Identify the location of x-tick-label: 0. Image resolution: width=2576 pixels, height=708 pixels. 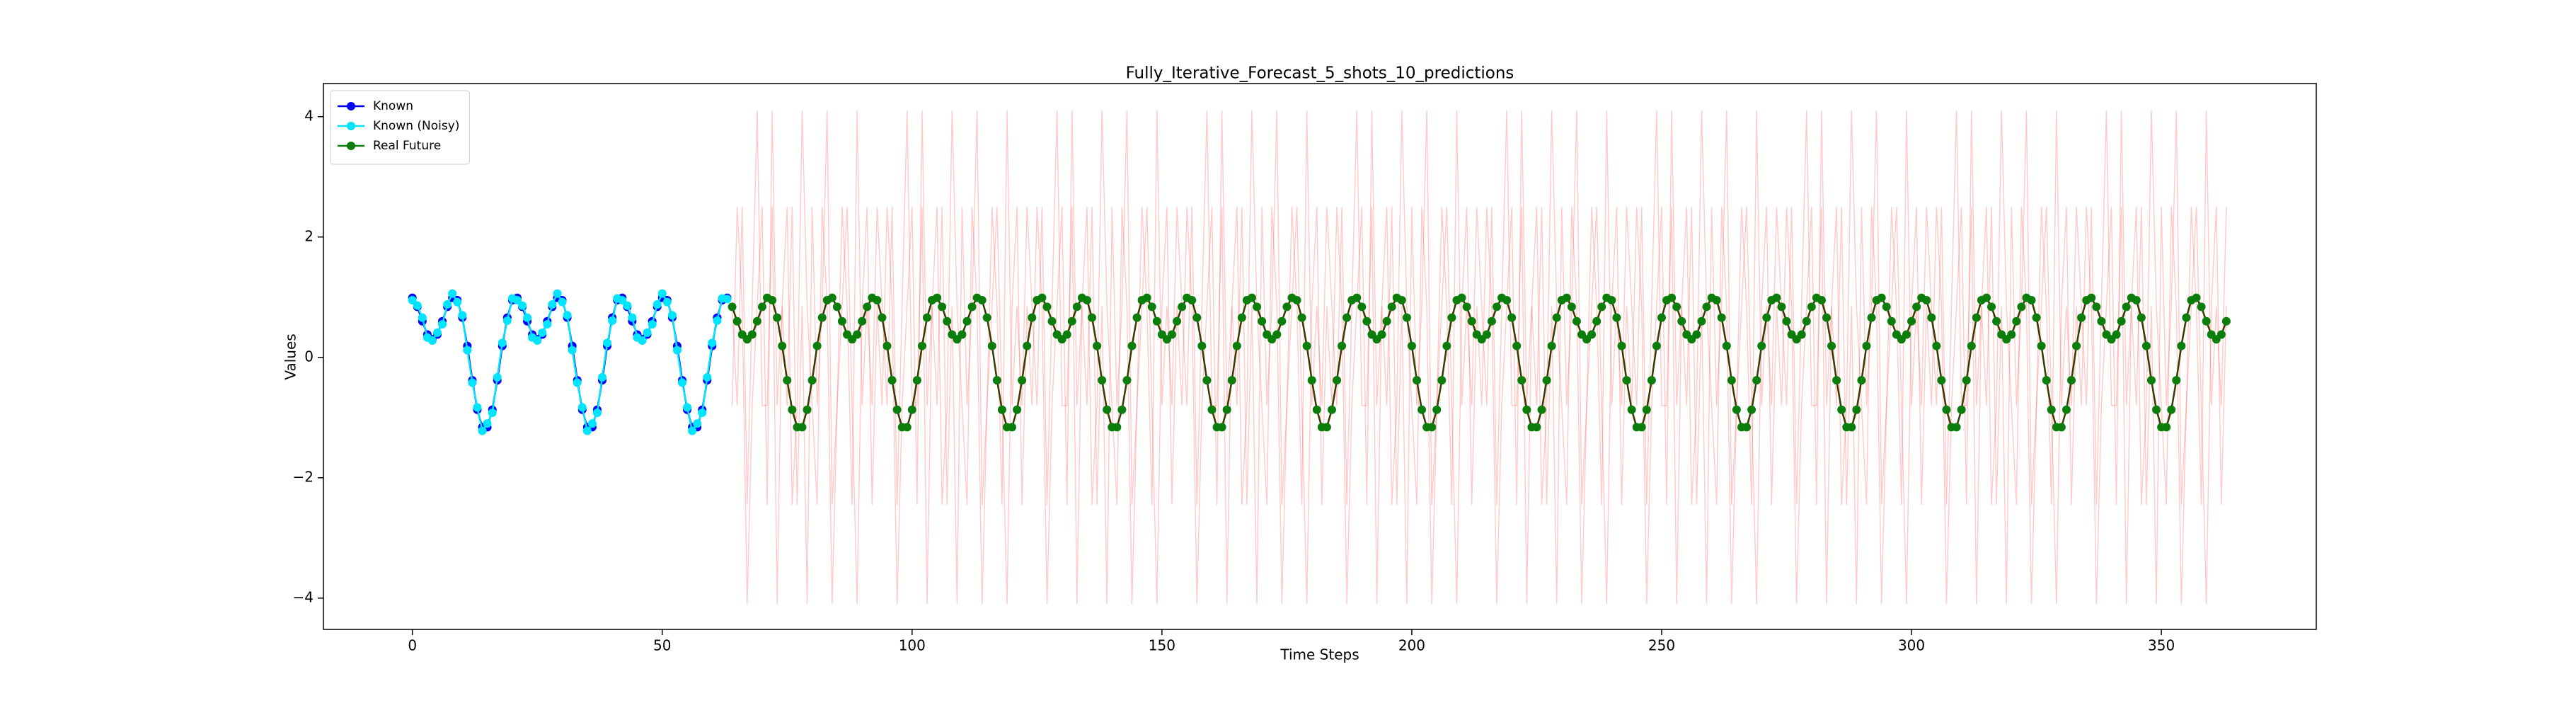
(413, 645).